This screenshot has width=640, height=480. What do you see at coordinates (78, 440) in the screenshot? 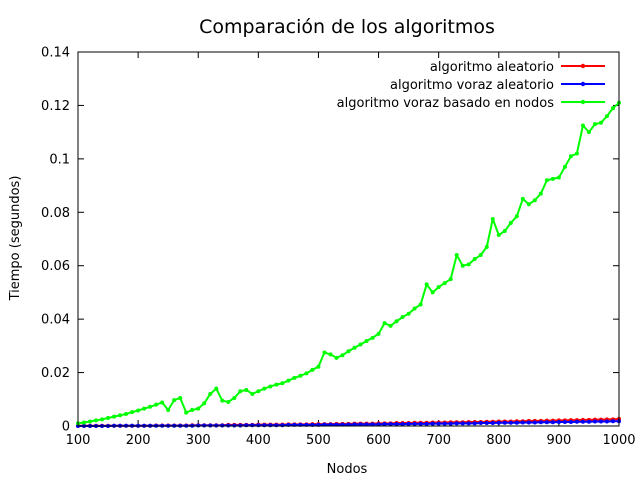
I see `x-tick-label: 100` at bounding box center [78, 440].